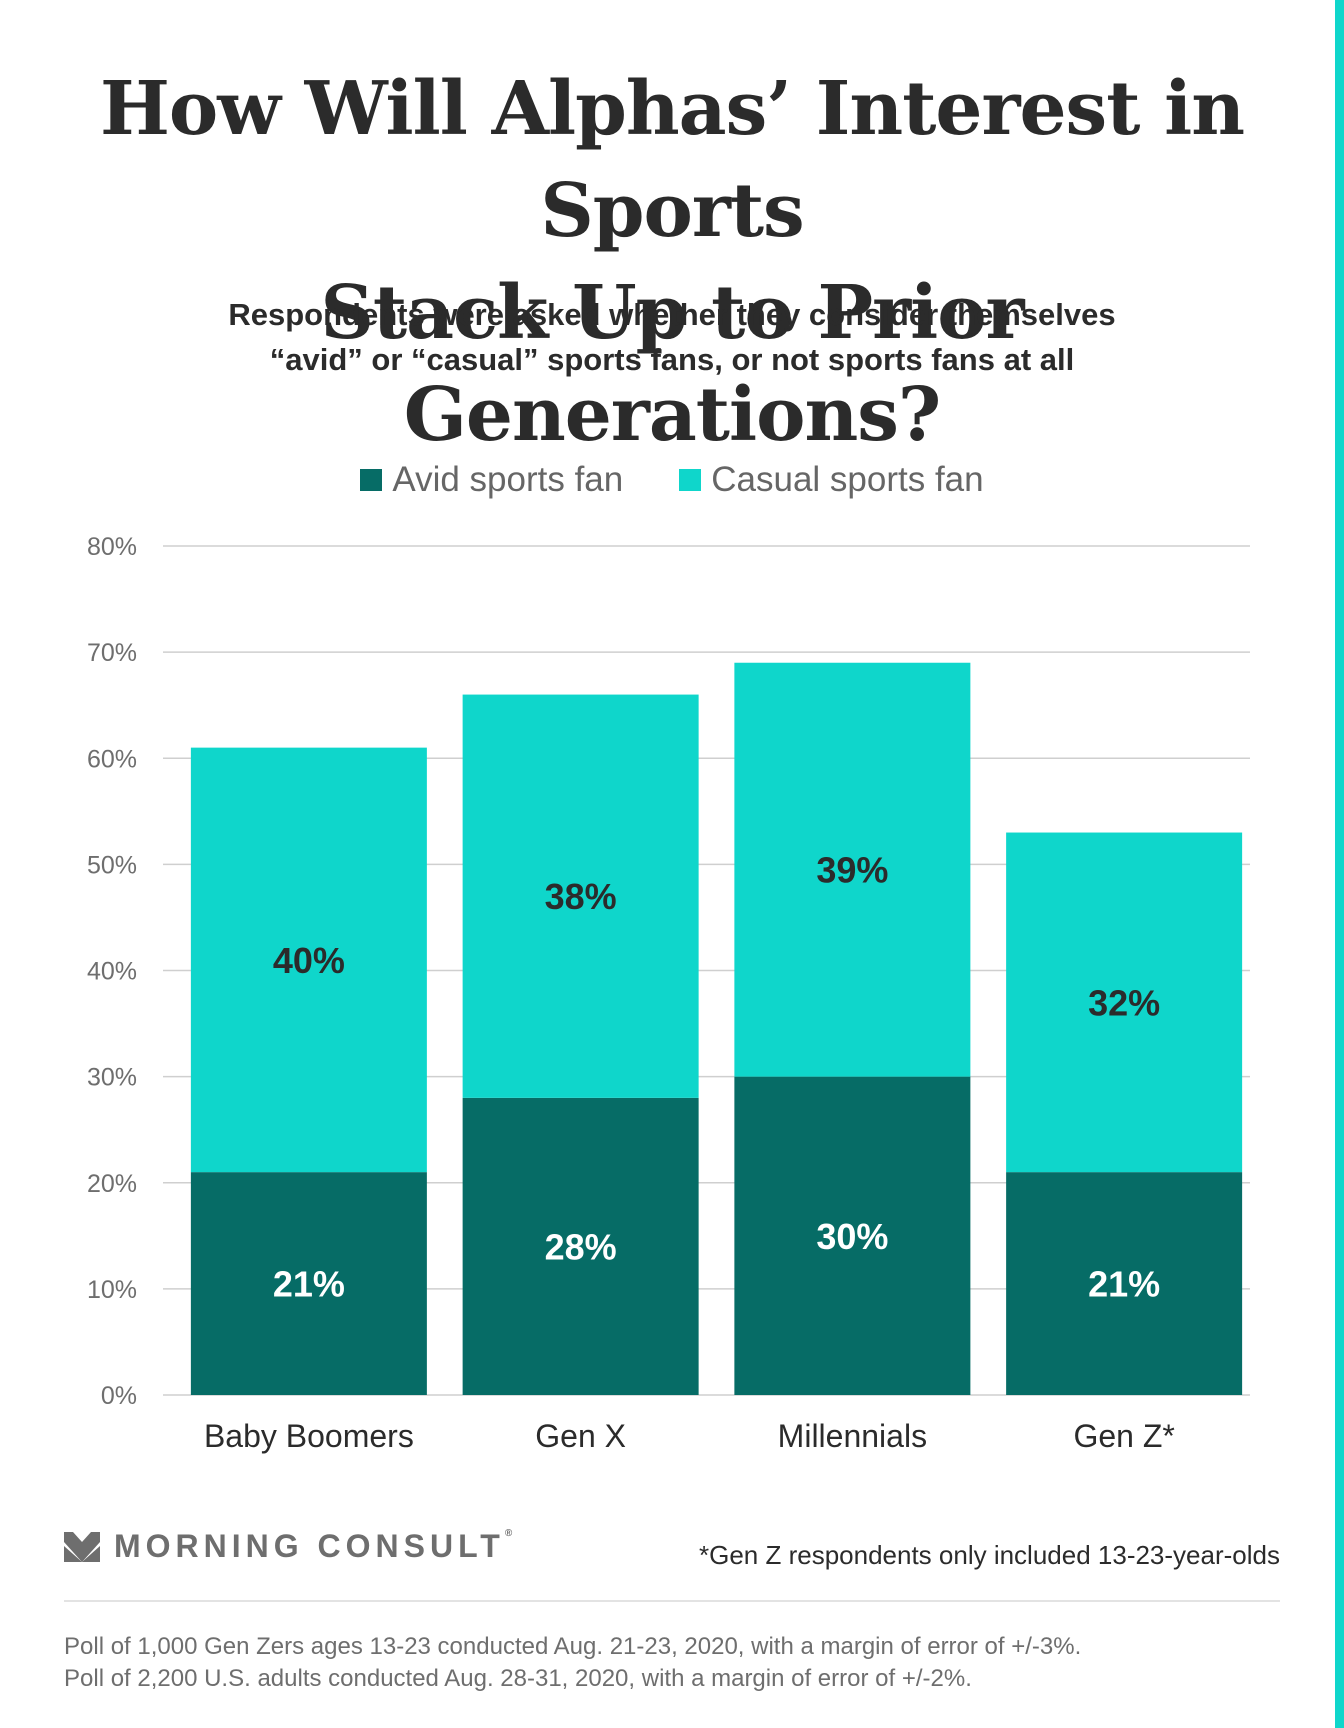 The width and height of the screenshot is (1344, 1728). Describe the element at coordinates (82, 1546) in the screenshot. I see `morning-consult-logo-icon` at that location.